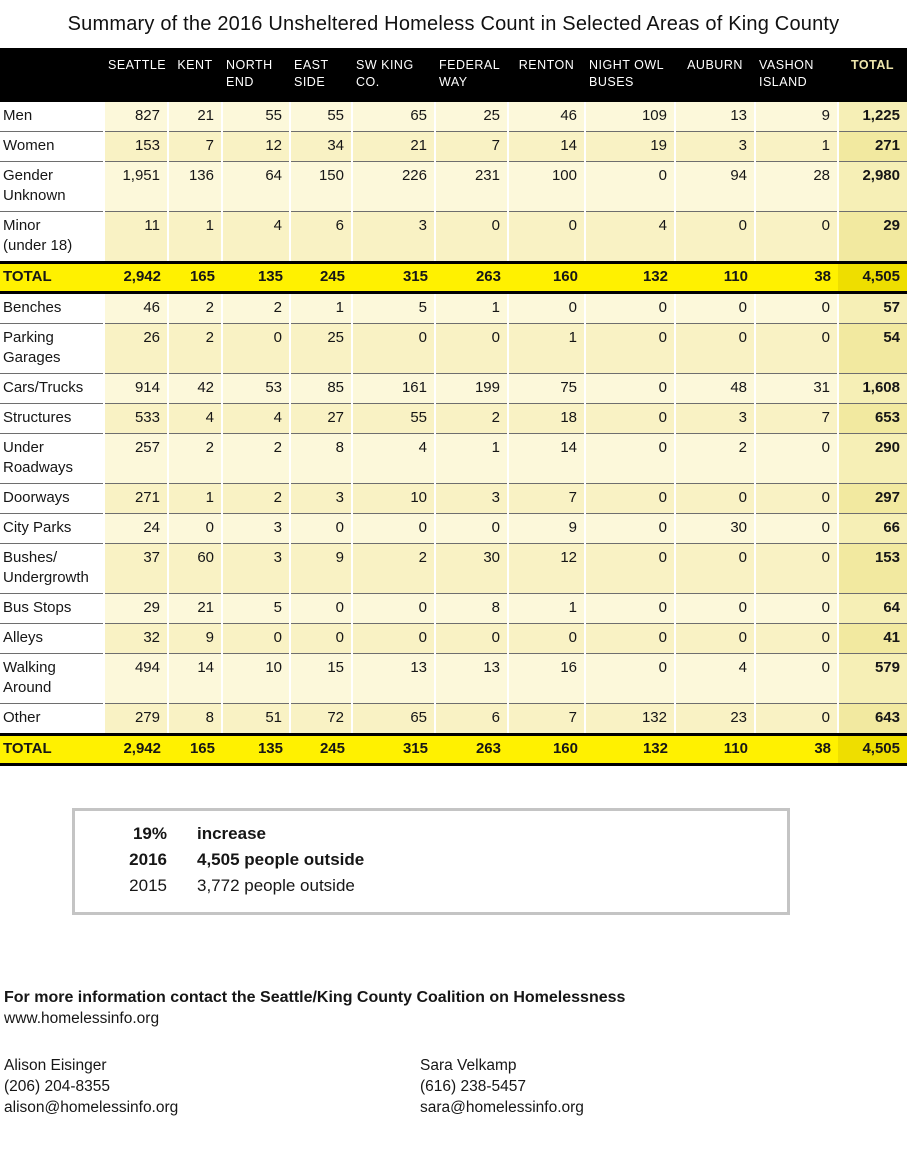  I want to click on cell: 16, so click(546, 678).